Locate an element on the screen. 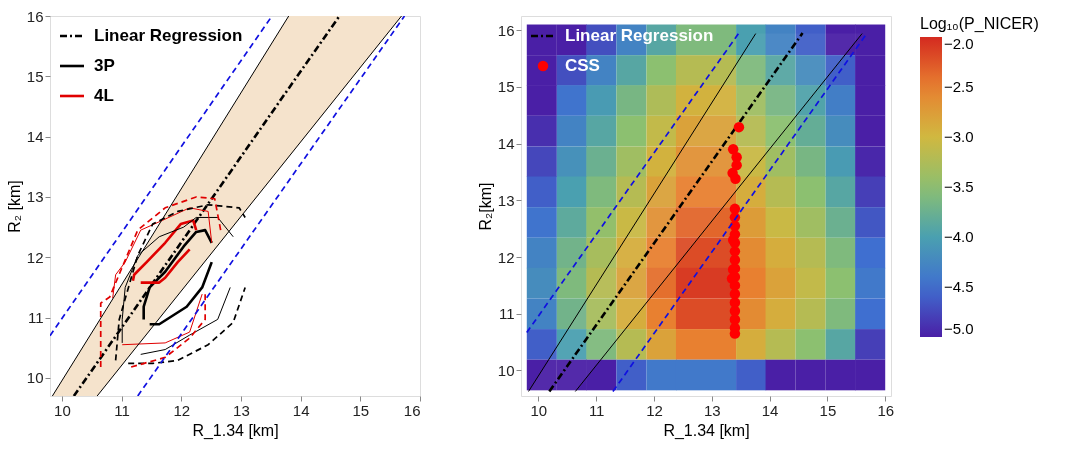 The width and height of the screenshot is (1086, 471). color-bar-label: −3.0 is located at coordinates (959, 136).